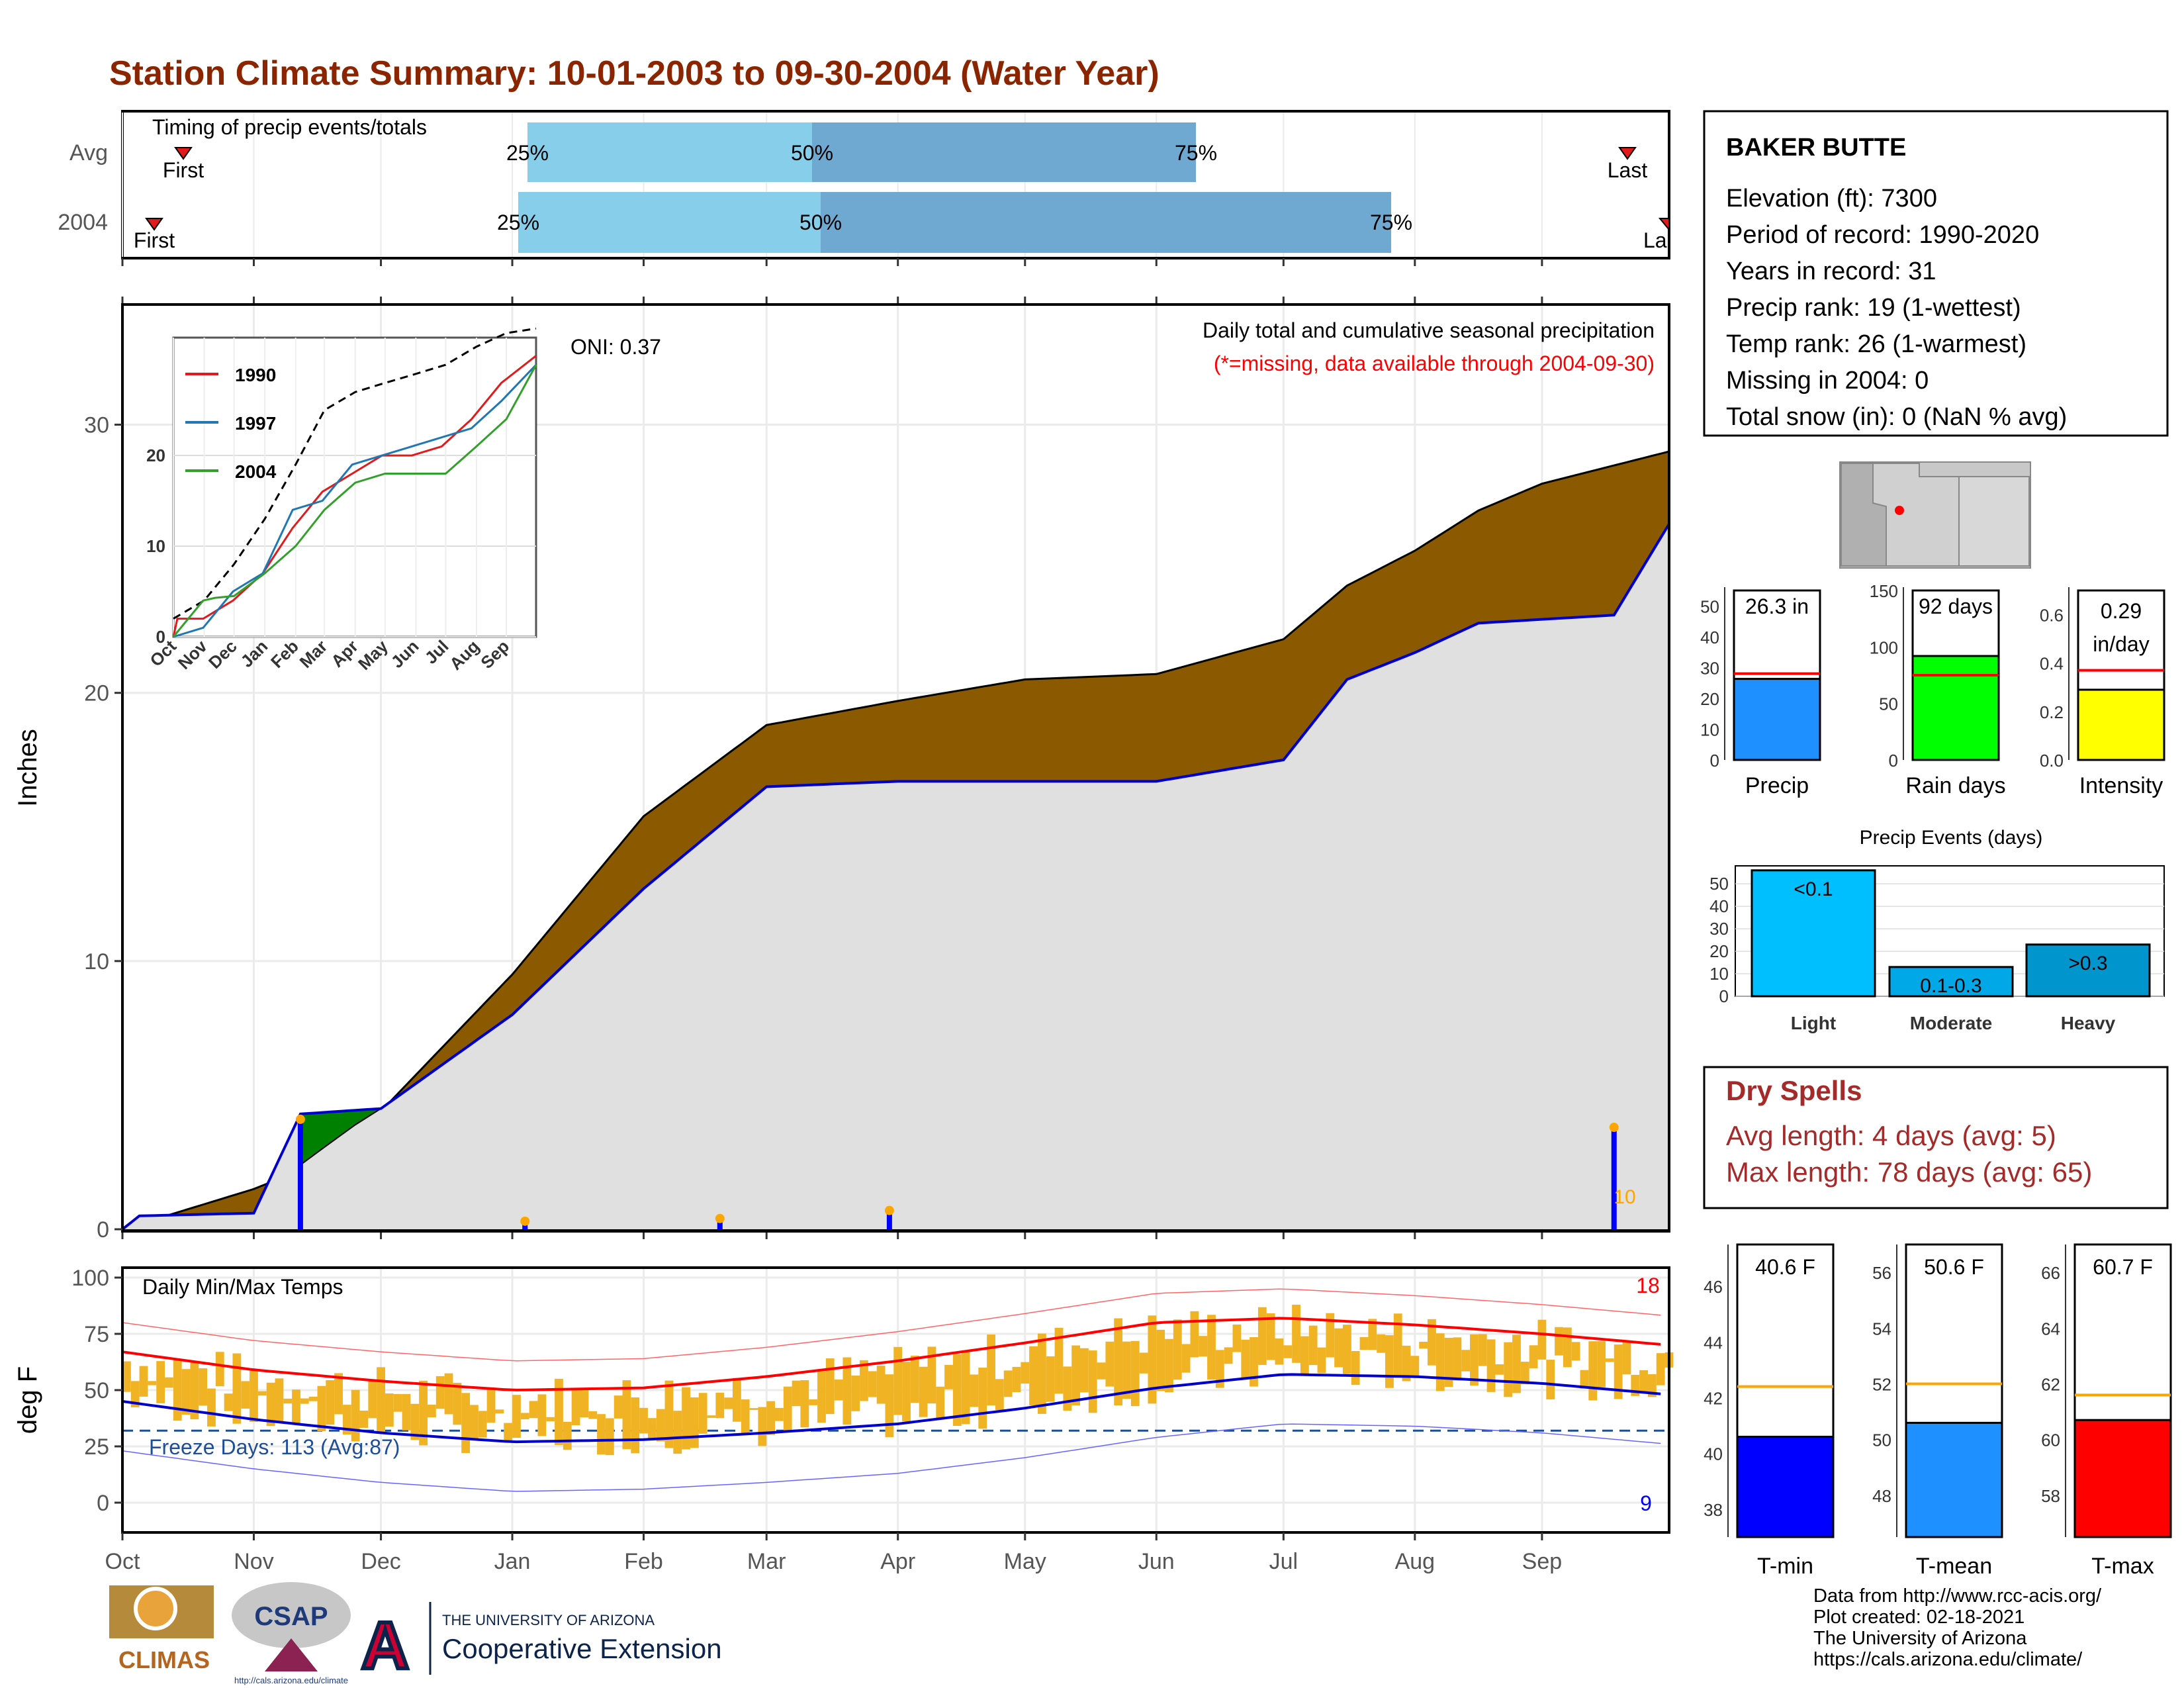 The width and height of the screenshot is (2184, 1688). I want to click on summary-value-label: 92 days, so click(1956, 606).